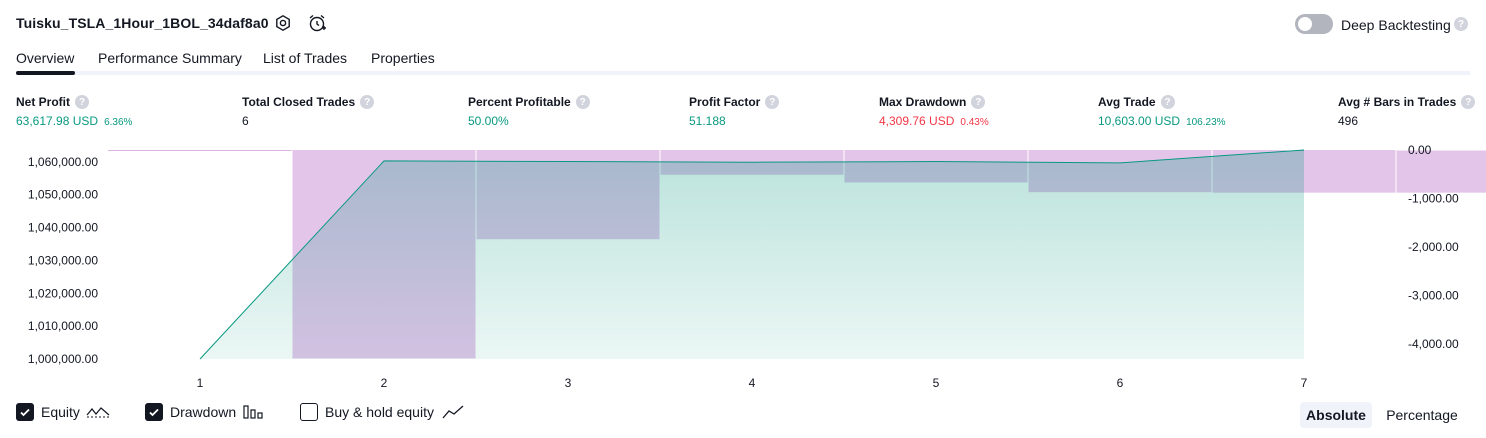 The width and height of the screenshot is (1486, 438). I want to click on tab-overview: Overview, so click(45, 58).